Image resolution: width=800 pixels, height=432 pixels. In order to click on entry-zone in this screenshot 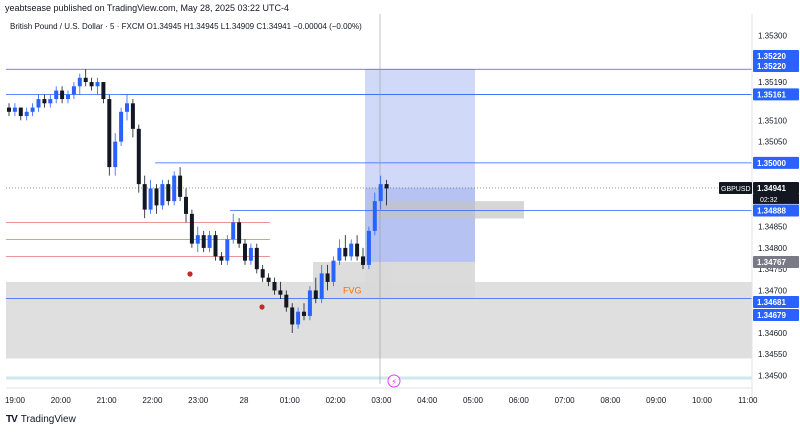, I will do `click(420, 224)`.